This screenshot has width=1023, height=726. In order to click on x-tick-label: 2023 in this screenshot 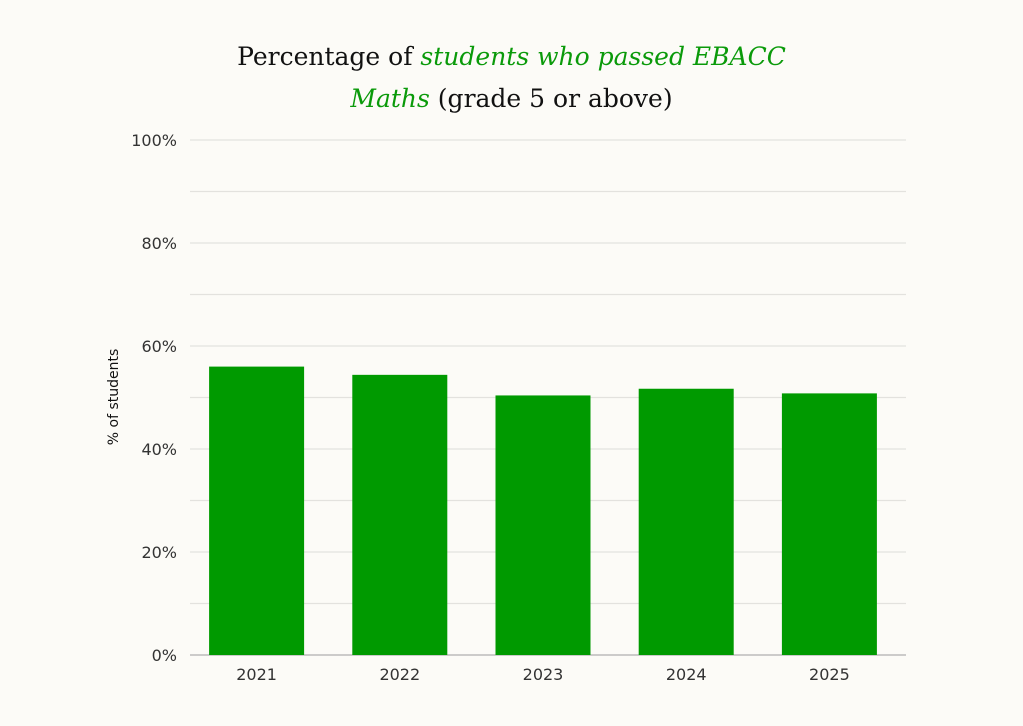, I will do `click(543, 674)`.